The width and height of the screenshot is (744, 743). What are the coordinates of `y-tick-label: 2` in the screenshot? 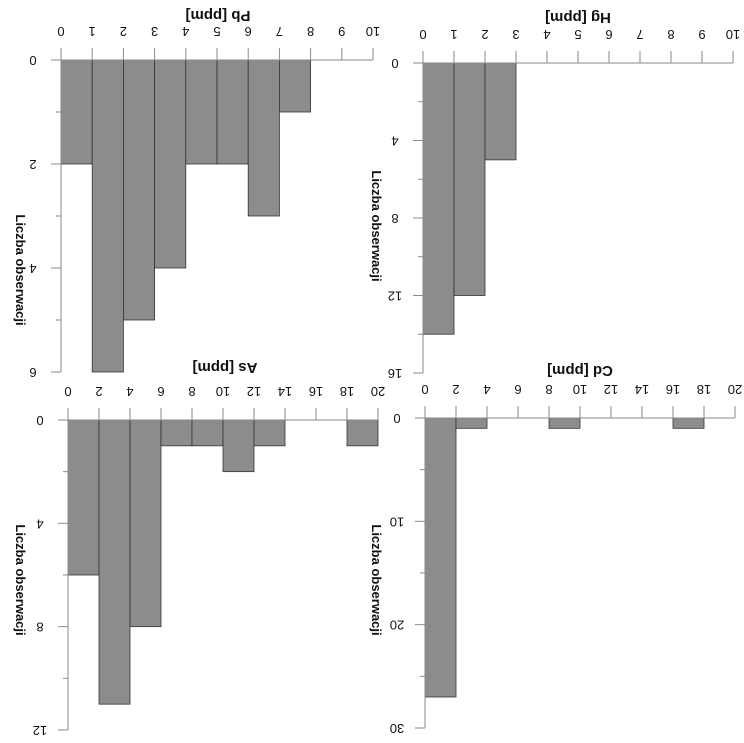 It's located at (32, 164).